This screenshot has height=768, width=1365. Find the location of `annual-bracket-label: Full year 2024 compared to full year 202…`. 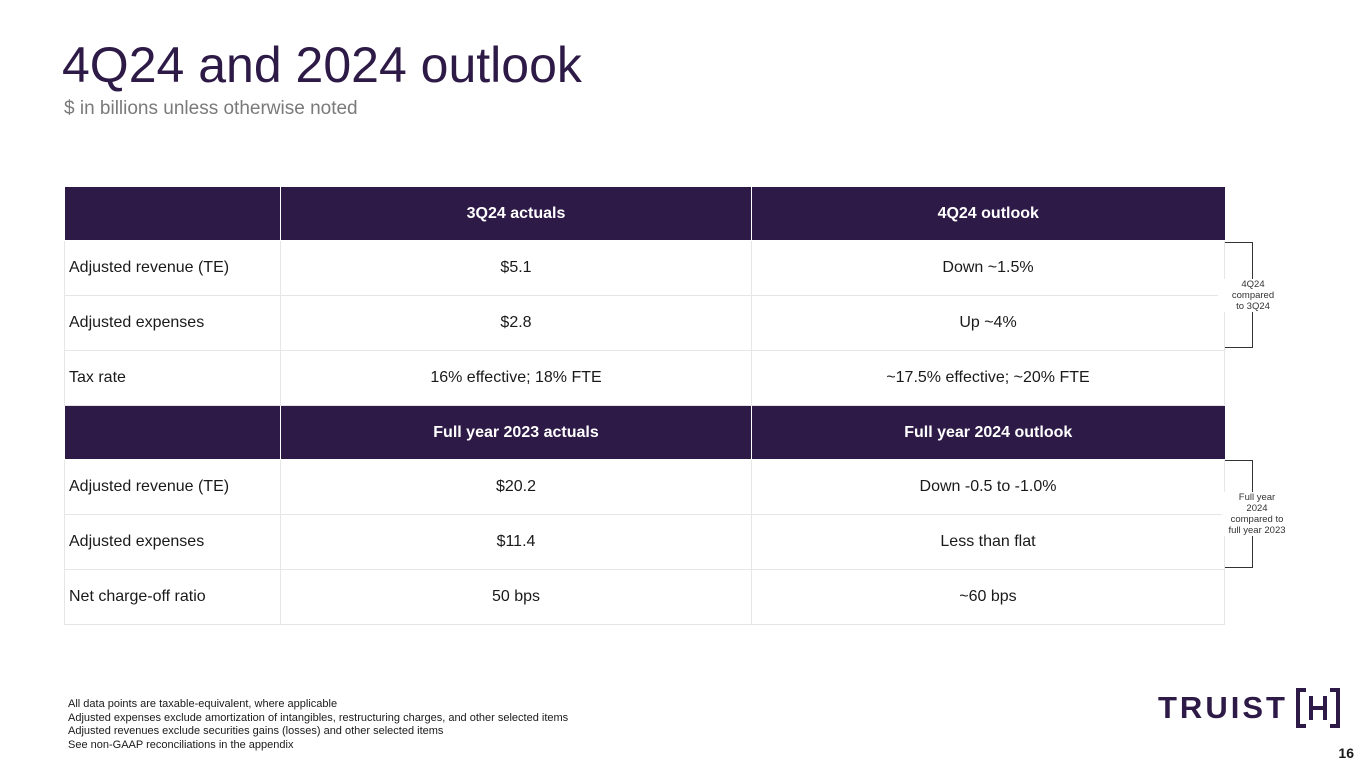

annual-bracket-label: Full year 2024 compared to full year 202… is located at coordinates (1257, 514).